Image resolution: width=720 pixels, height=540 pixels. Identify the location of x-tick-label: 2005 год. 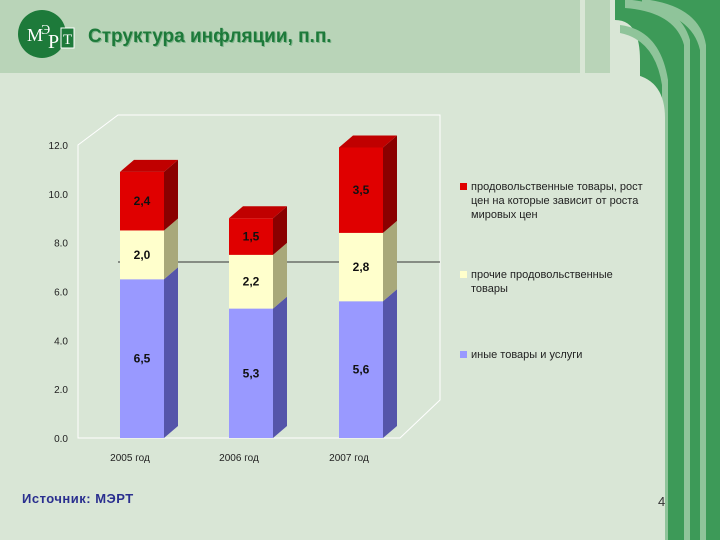
(130, 458).